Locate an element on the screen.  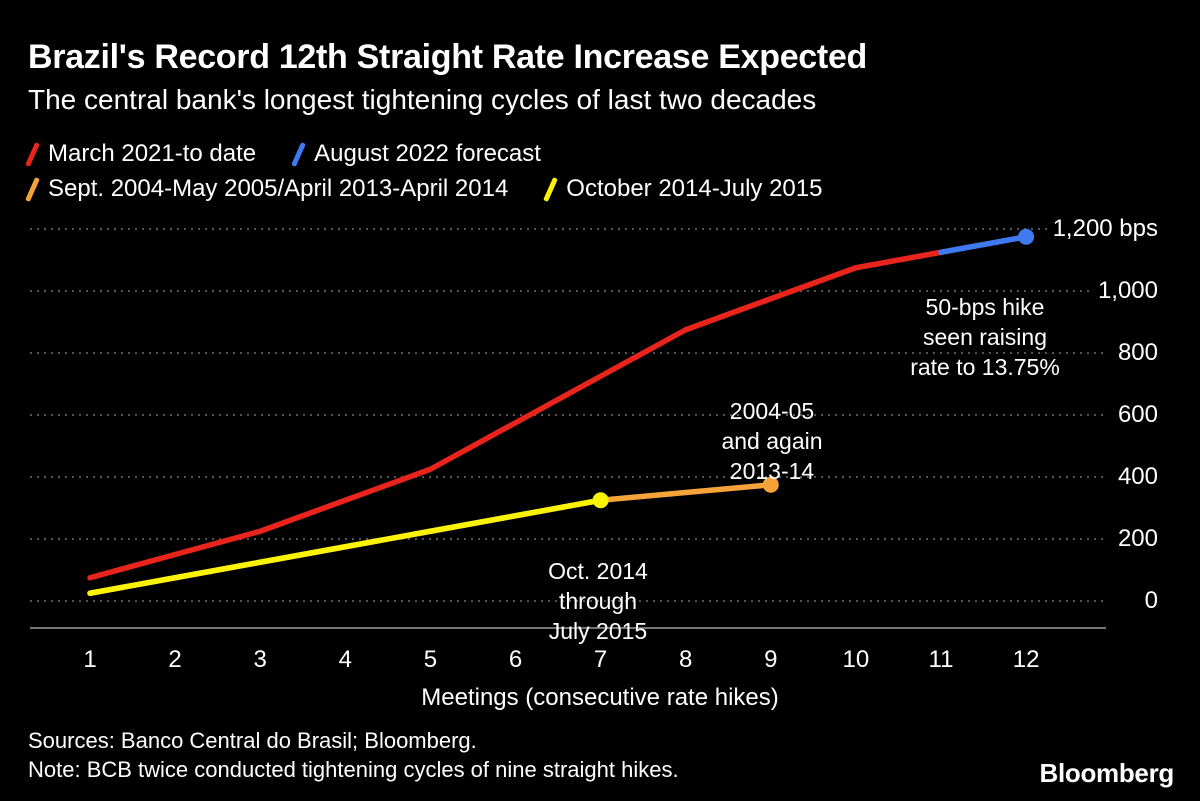
legend-row: March 2021-to date August 2022 forecast is located at coordinates (423, 154).